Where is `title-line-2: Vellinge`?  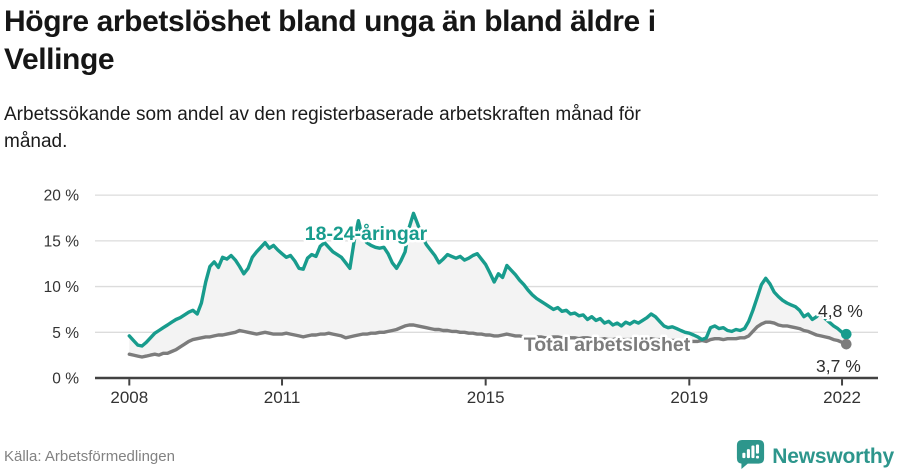
title-line-2: Vellinge is located at coordinates (59, 59).